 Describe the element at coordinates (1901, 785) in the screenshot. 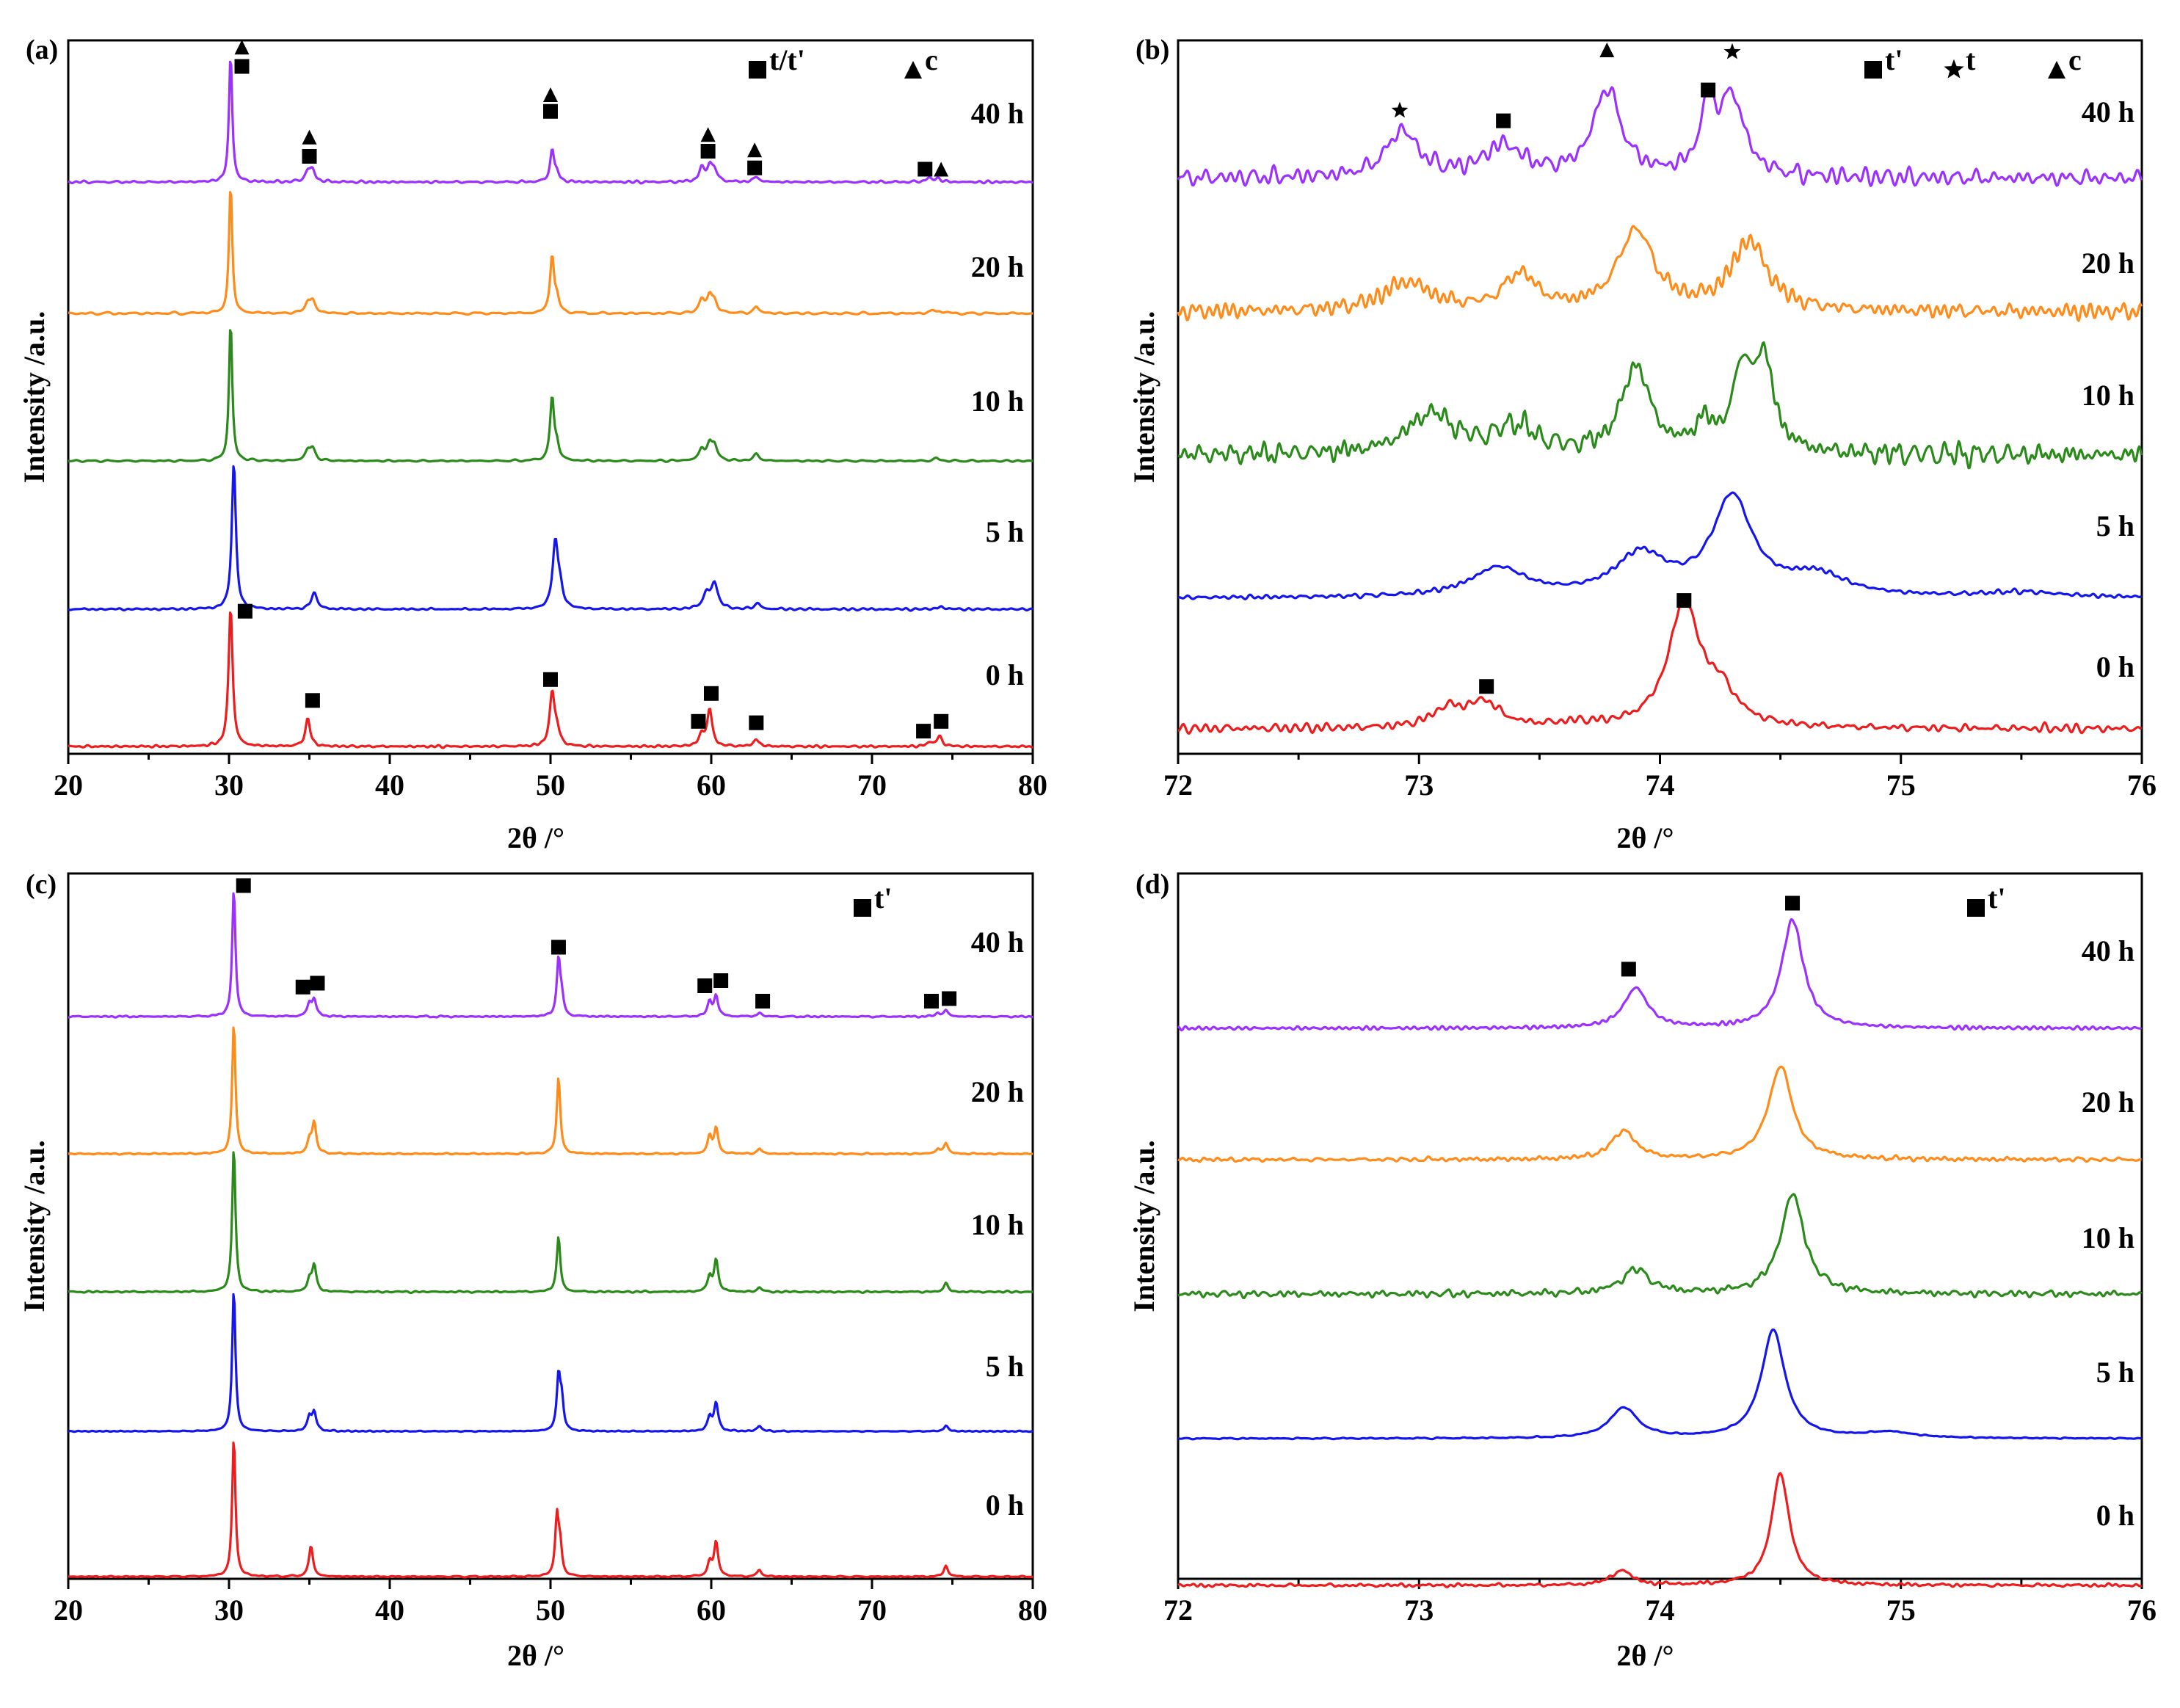

I see `x-tick-label: 75` at that location.